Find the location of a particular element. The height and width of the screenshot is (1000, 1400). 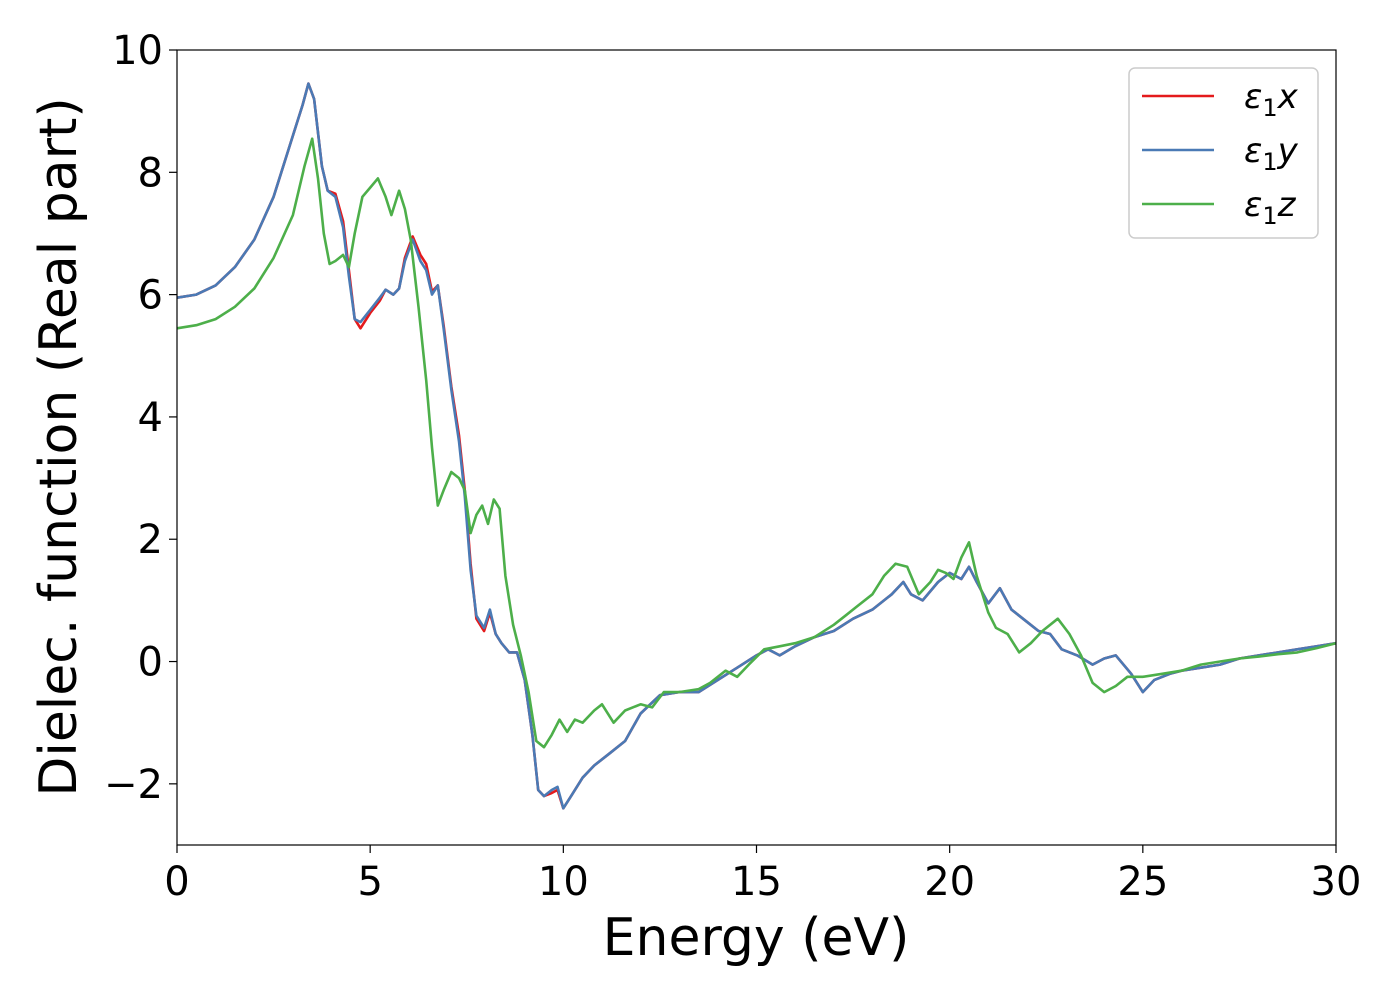

x-tick-label: 0 is located at coordinates (176, 882).